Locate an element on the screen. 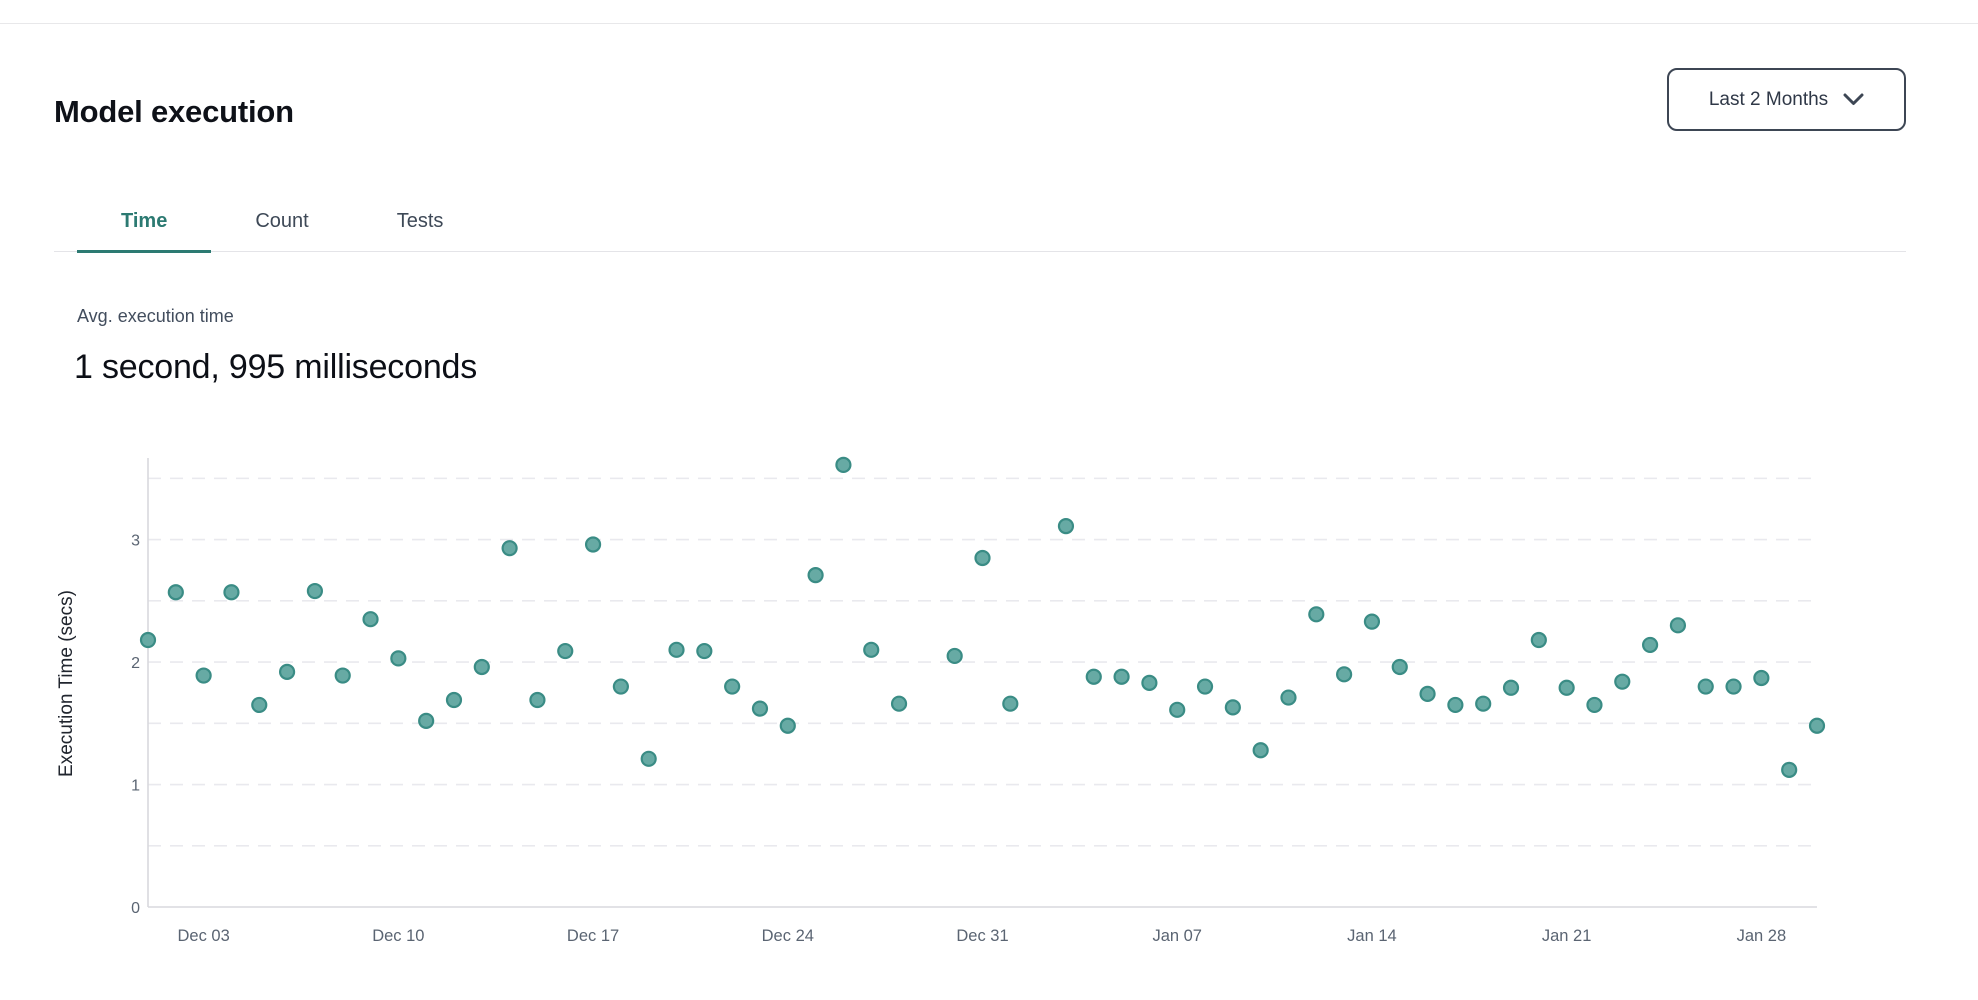 This screenshot has width=1978, height=1000. tab-tests-label: Tests is located at coordinates (420, 221).